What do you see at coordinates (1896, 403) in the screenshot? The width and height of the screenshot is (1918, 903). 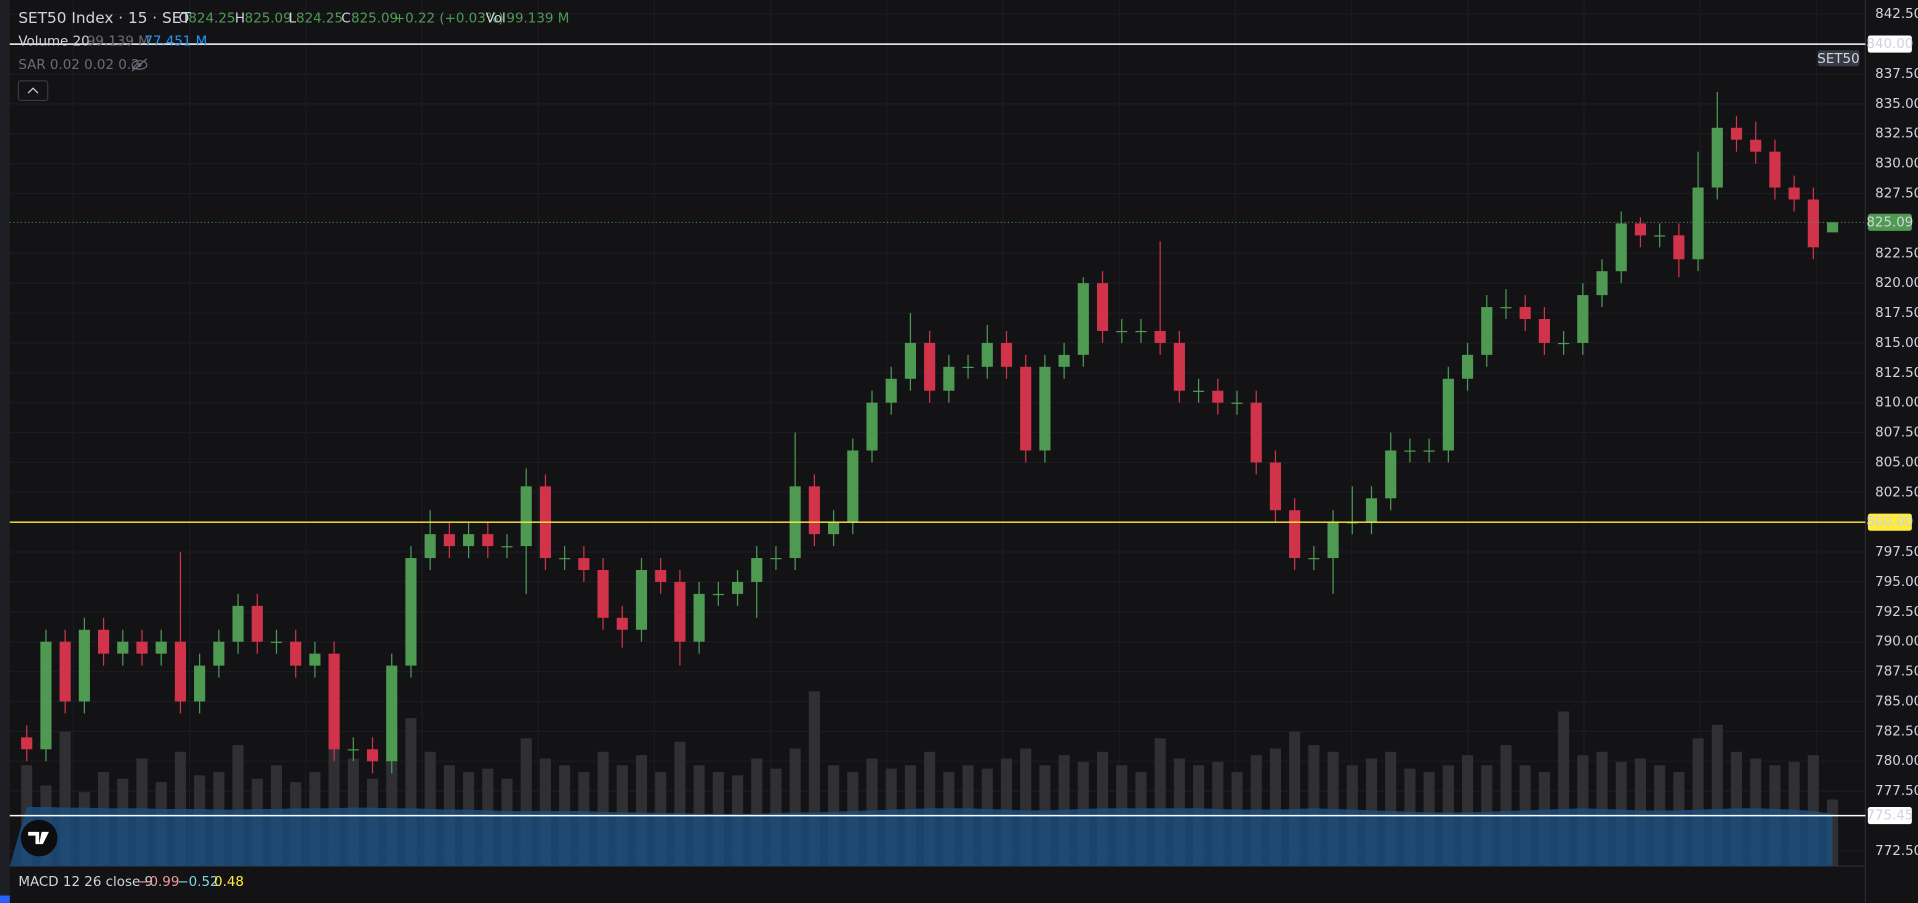 I see `y-tick-label: 810.00` at bounding box center [1896, 403].